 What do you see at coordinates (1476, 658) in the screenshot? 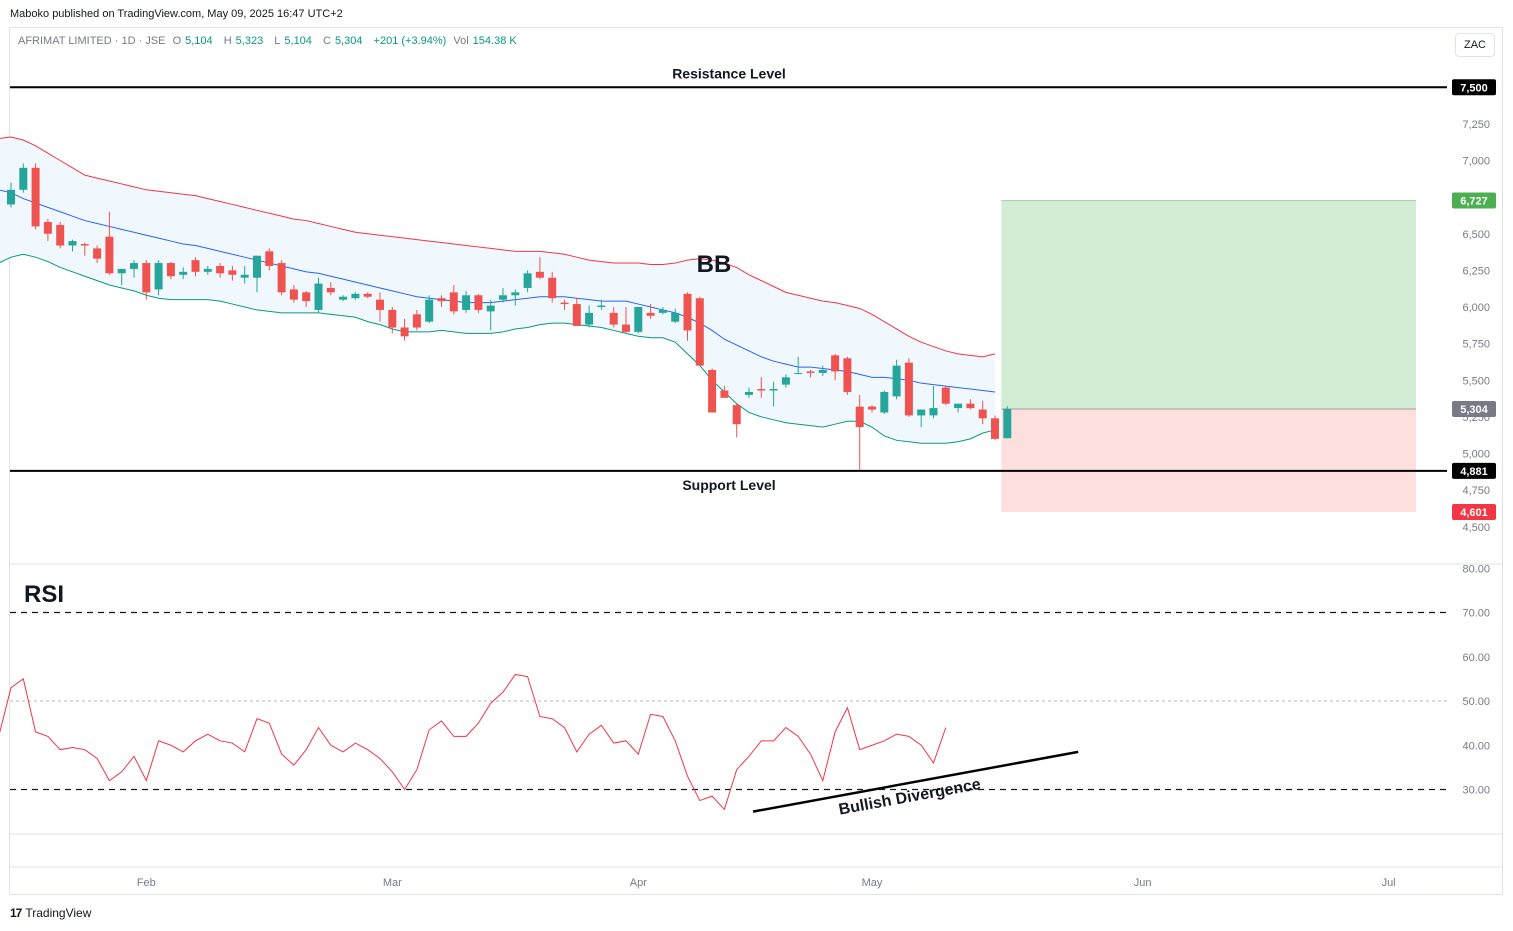
I see `rsi-tick-label: 60.00` at bounding box center [1476, 658].